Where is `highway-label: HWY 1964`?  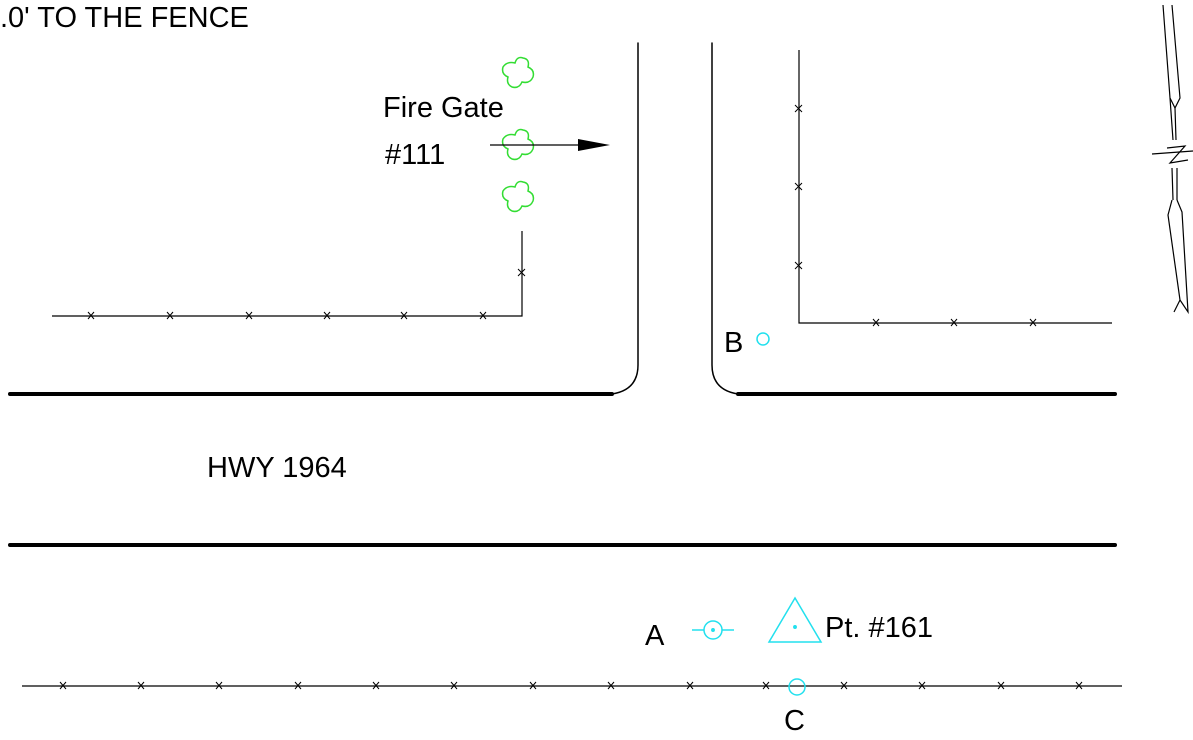 highway-label: HWY 1964 is located at coordinates (277, 468).